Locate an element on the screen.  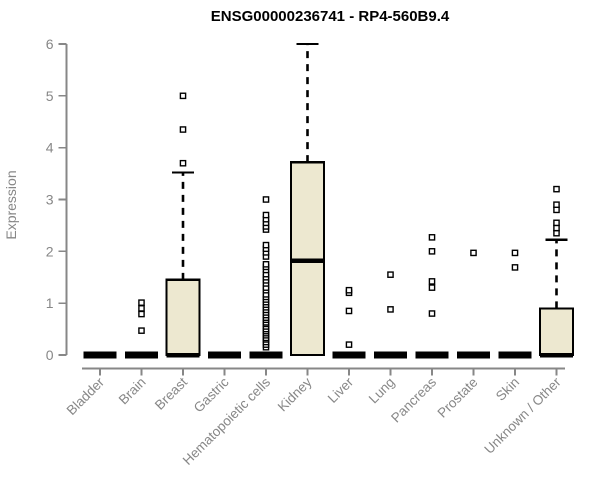
x-tick-label-liver: Liver is located at coordinates (341, 390).